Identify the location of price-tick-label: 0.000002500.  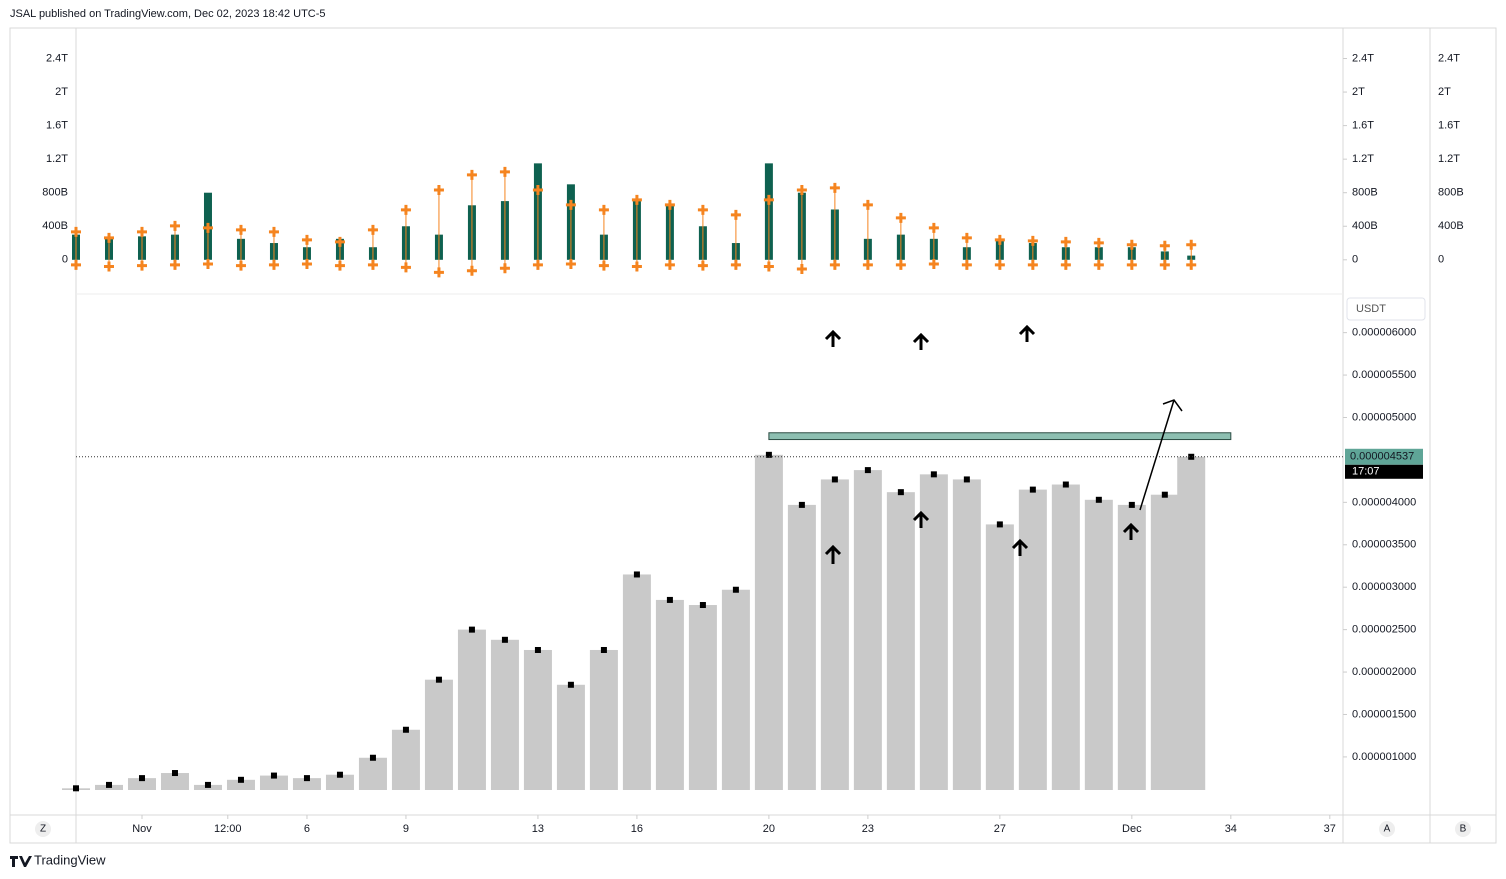
(1384, 630).